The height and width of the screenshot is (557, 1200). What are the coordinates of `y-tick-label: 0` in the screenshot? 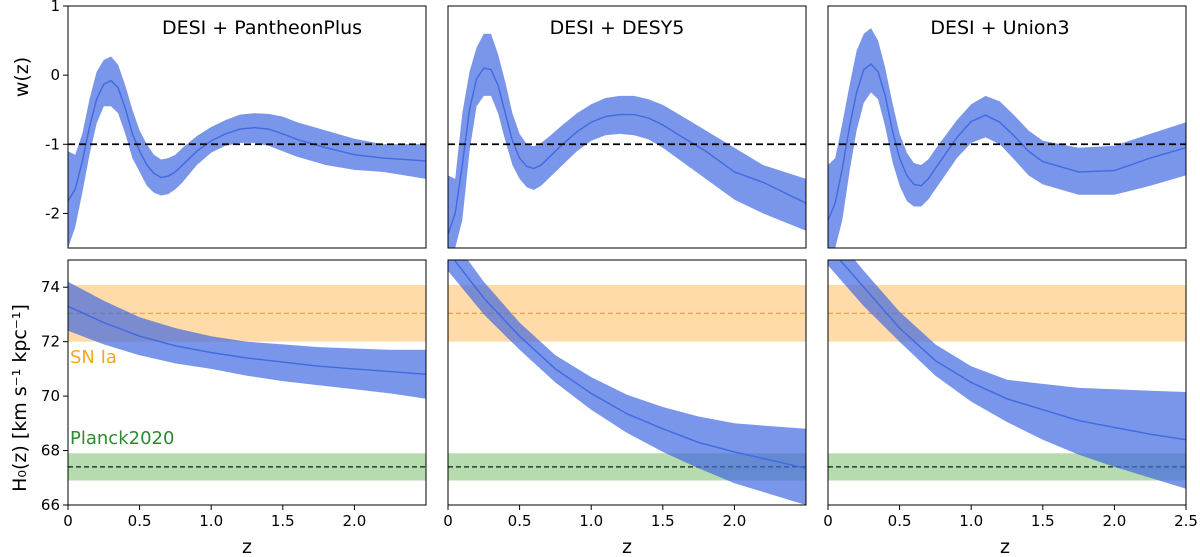 It's located at (55, 75).